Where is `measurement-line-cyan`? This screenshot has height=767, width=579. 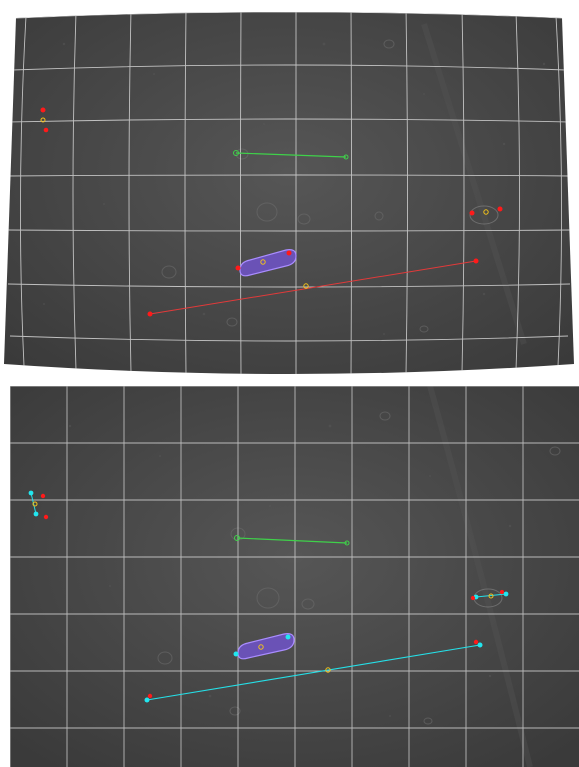
measurement-line-cyan is located at coordinates (313, 671).